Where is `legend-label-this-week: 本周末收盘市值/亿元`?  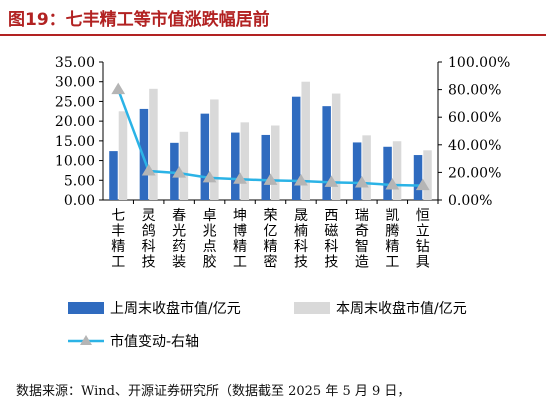
legend-label-this-week: 本周末收盘市值/亿元 is located at coordinates (401, 308).